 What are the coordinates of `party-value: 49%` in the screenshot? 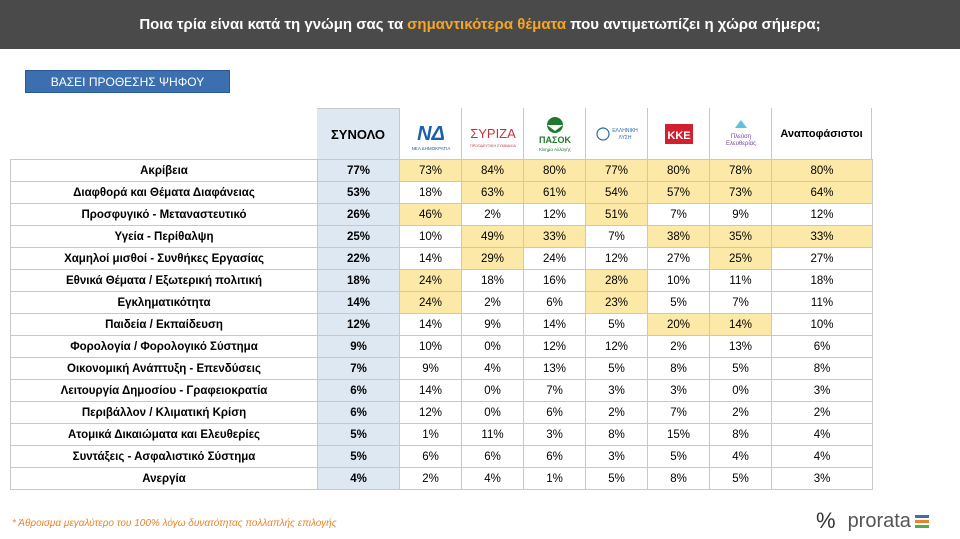 It's located at (492, 236).